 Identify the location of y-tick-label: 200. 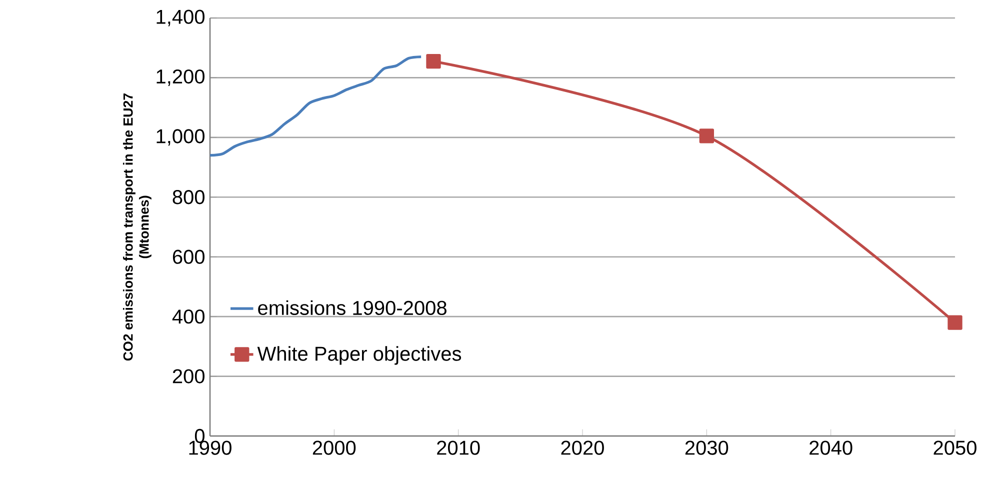
(188, 376).